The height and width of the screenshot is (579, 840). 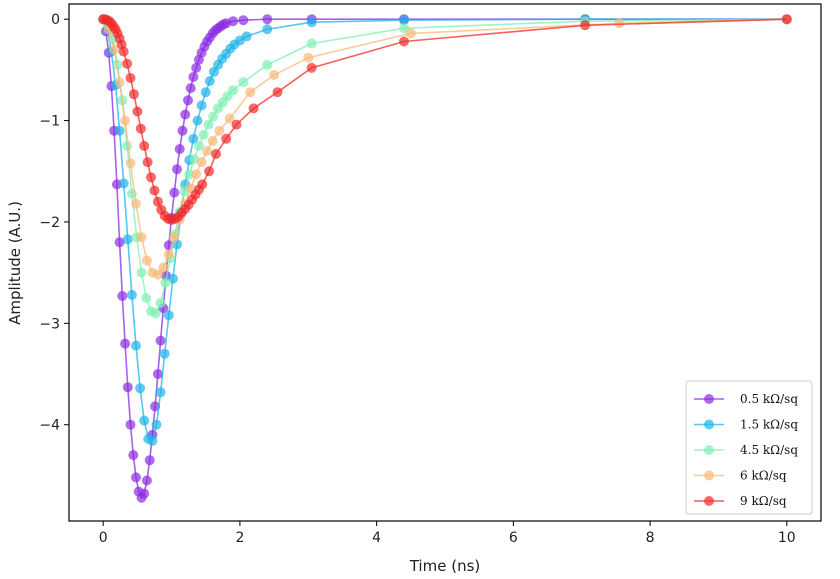 I want to click on legend-box, so click(x=749, y=447).